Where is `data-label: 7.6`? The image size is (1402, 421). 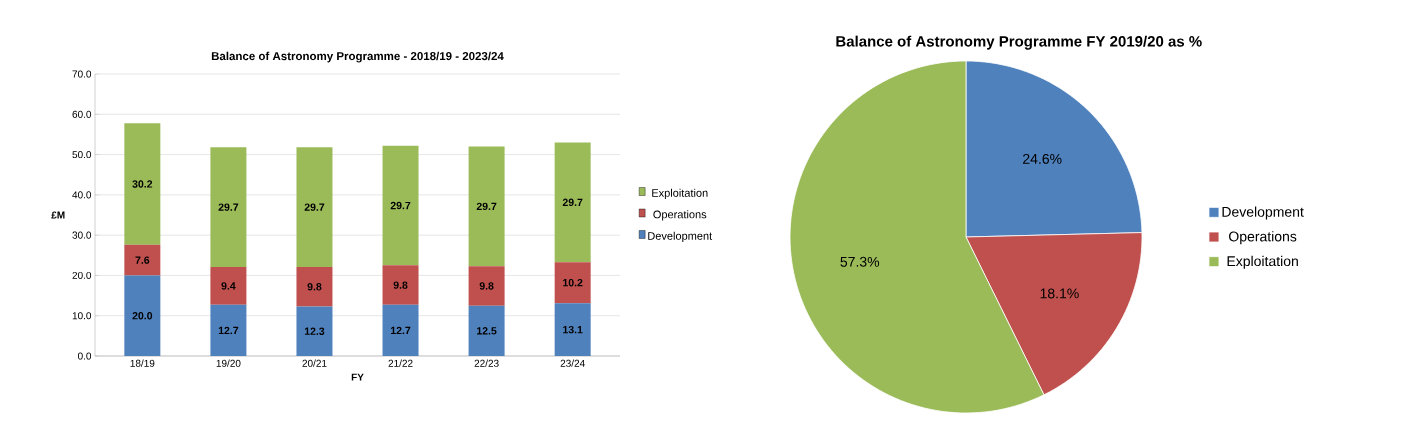
data-label: 7.6 is located at coordinates (142, 260).